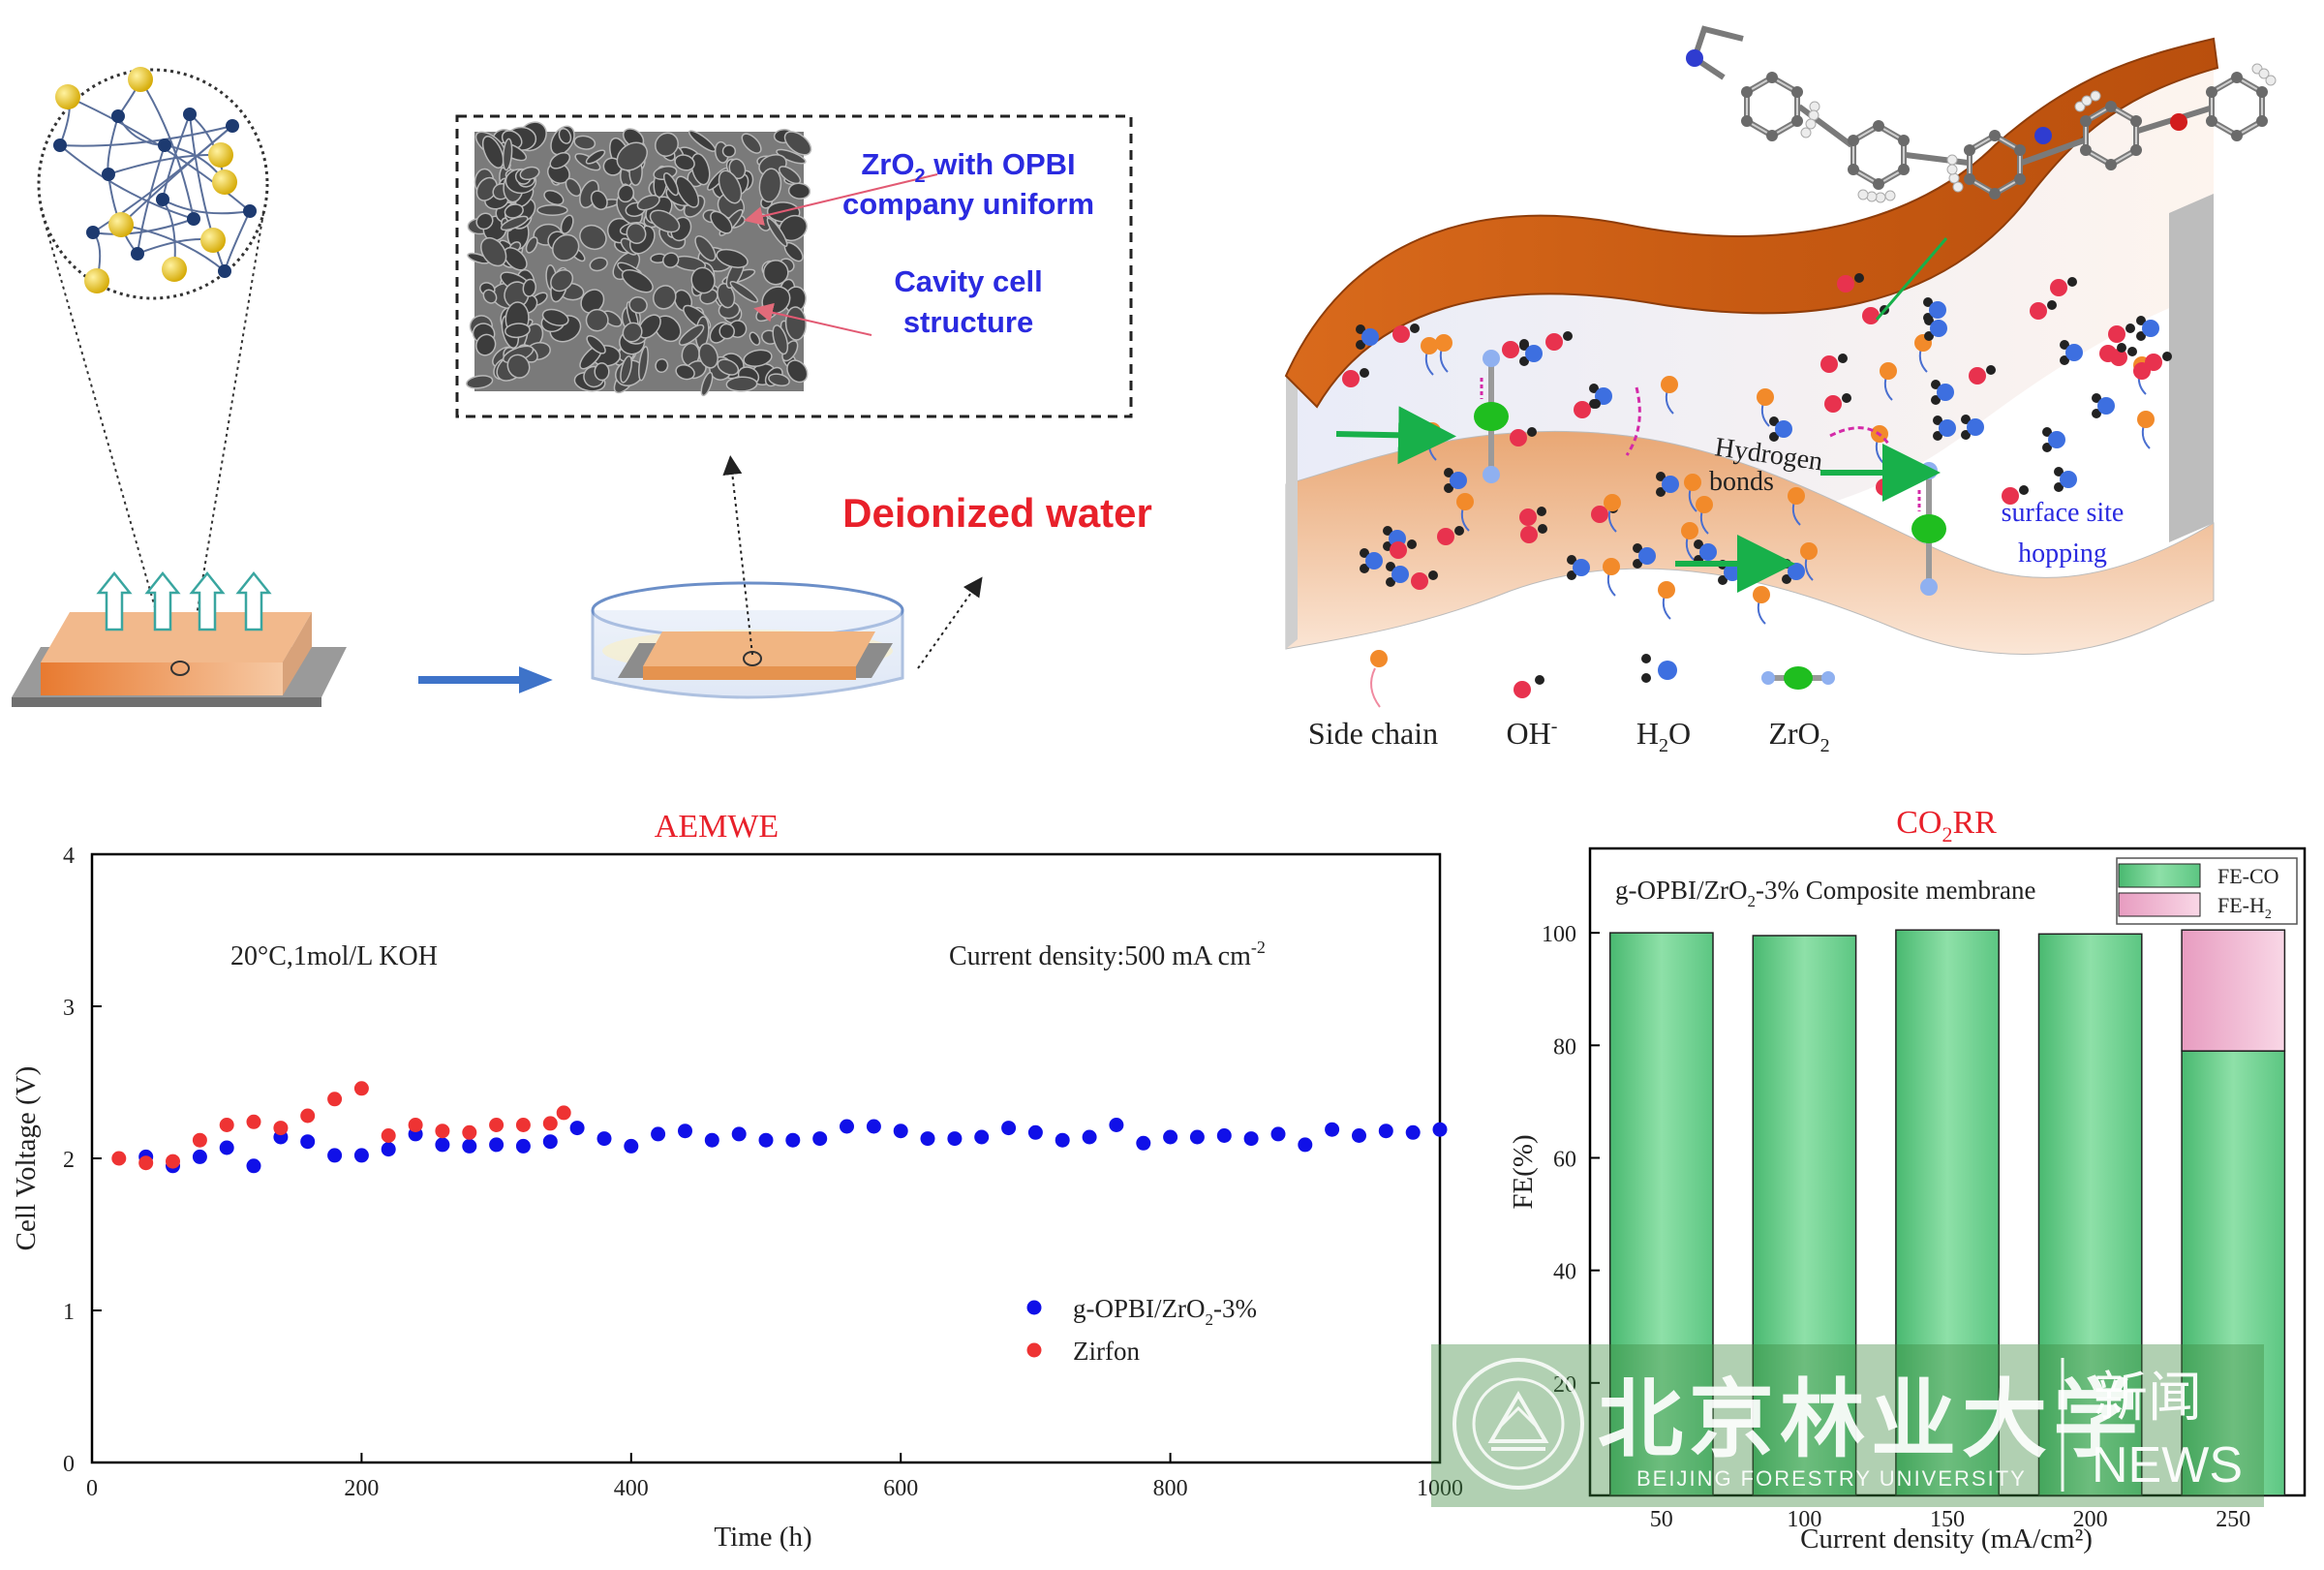  Describe the element at coordinates (2004, 135) in the screenshot. I see `molecule-bond` at that location.